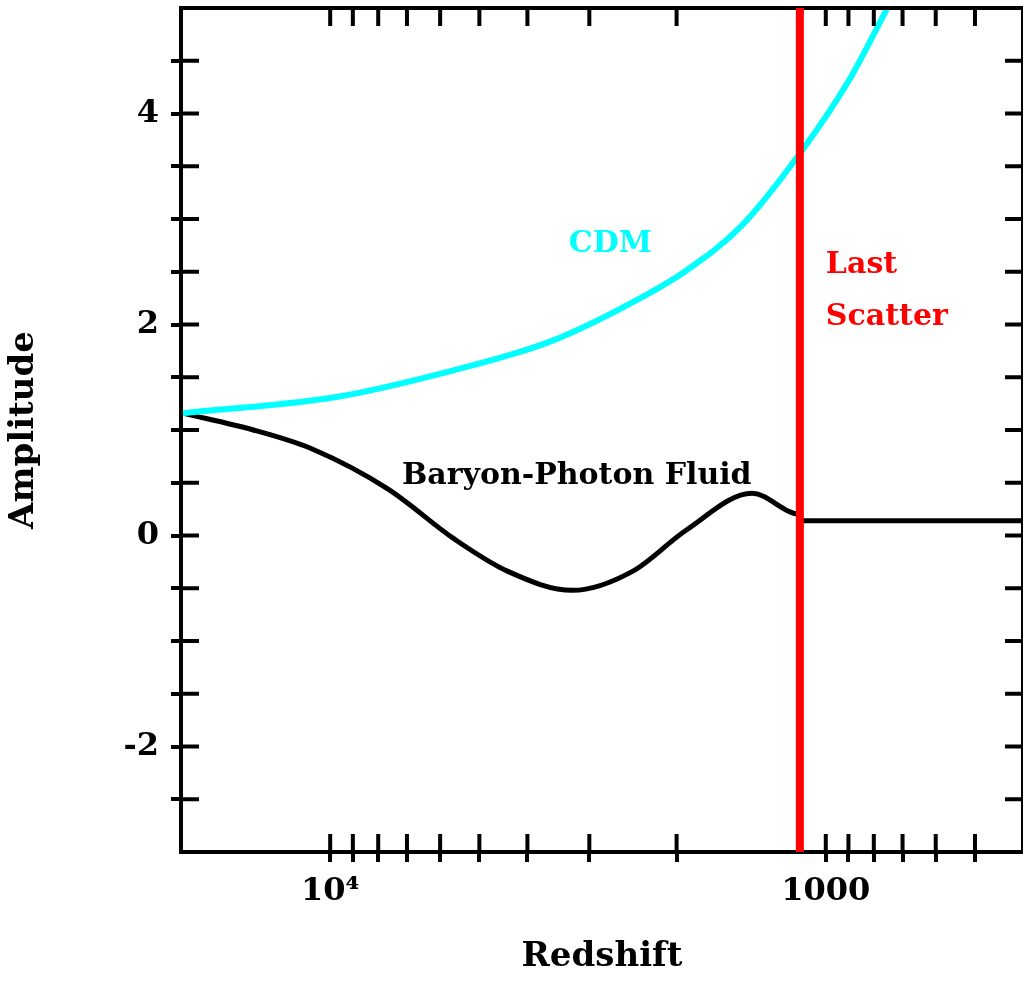  I want to click on y-tick-label: -2, so click(141, 743).